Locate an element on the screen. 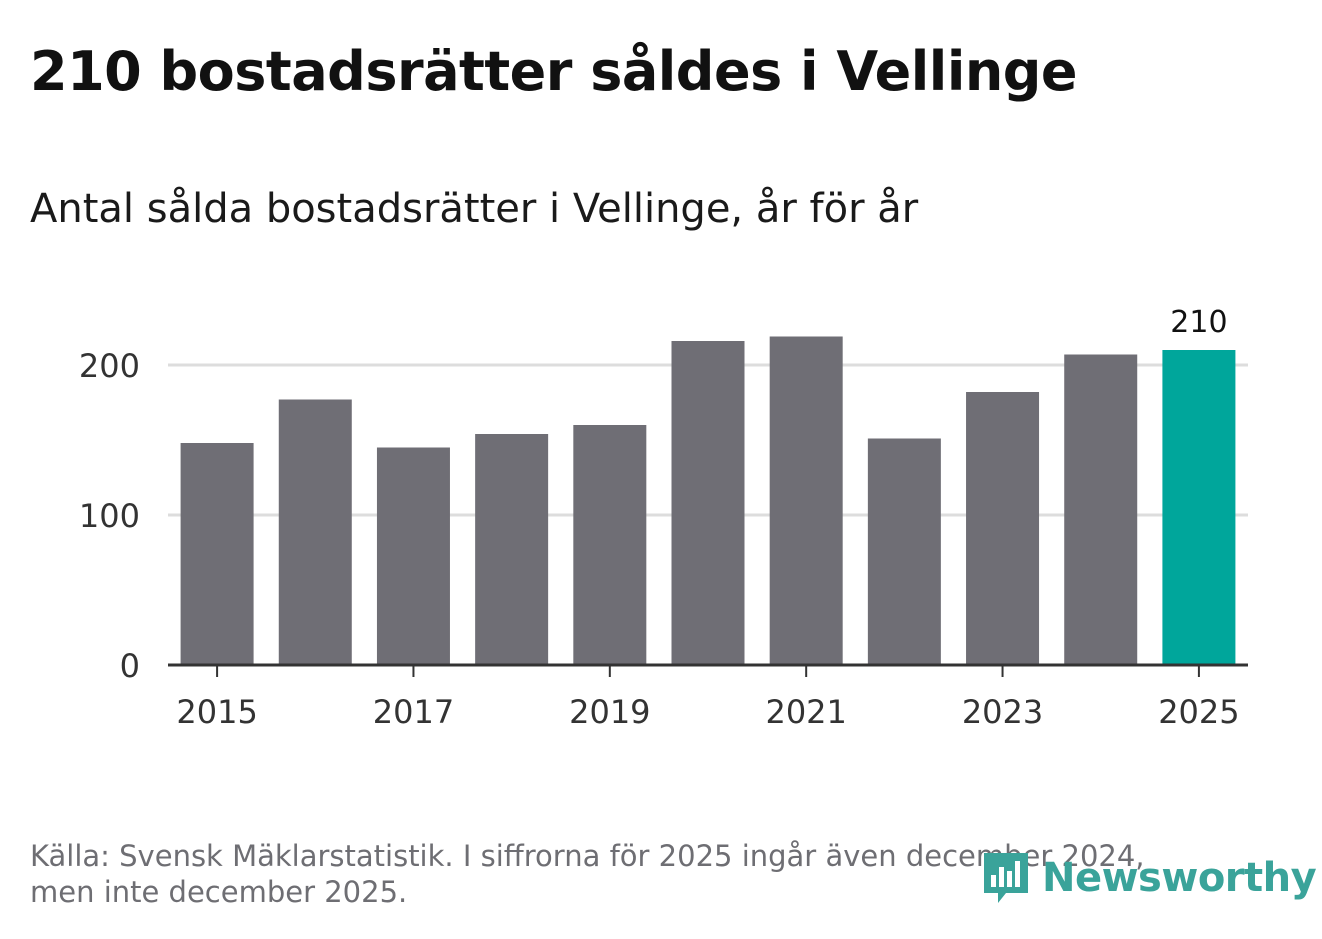 The height and width of the screenshot is (939, 1322). bar-2018 is located at coordinates (512, 549).